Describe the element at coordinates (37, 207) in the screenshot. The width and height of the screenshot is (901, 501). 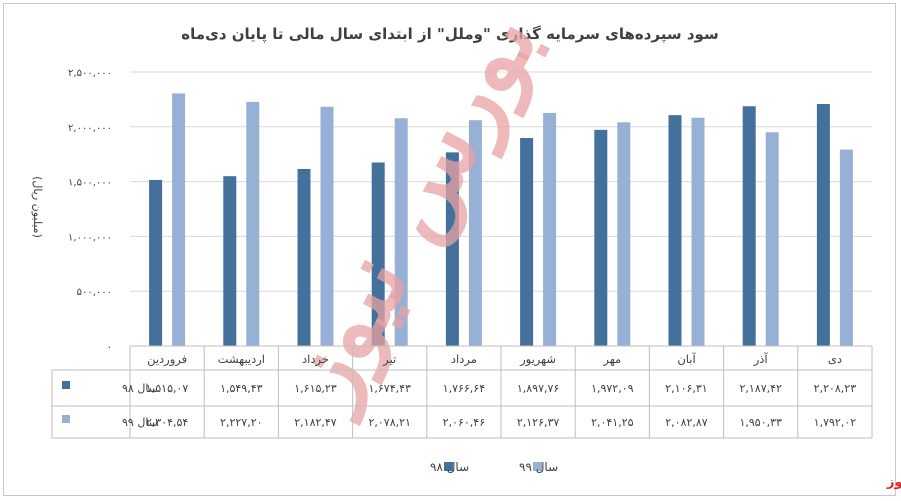
I see `y-axis-label: (میلیون ریال)` at that location.